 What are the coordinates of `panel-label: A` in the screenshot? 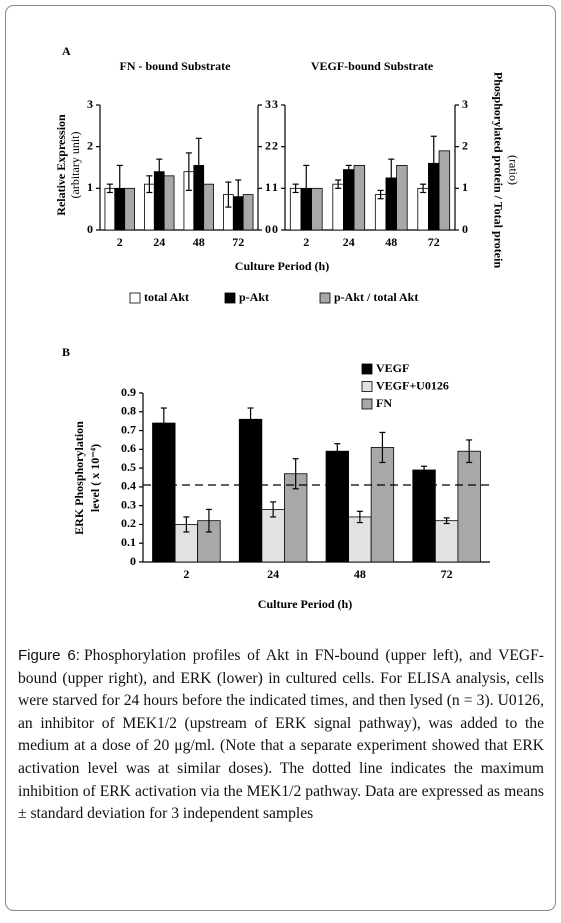 It's located at (66, 51).